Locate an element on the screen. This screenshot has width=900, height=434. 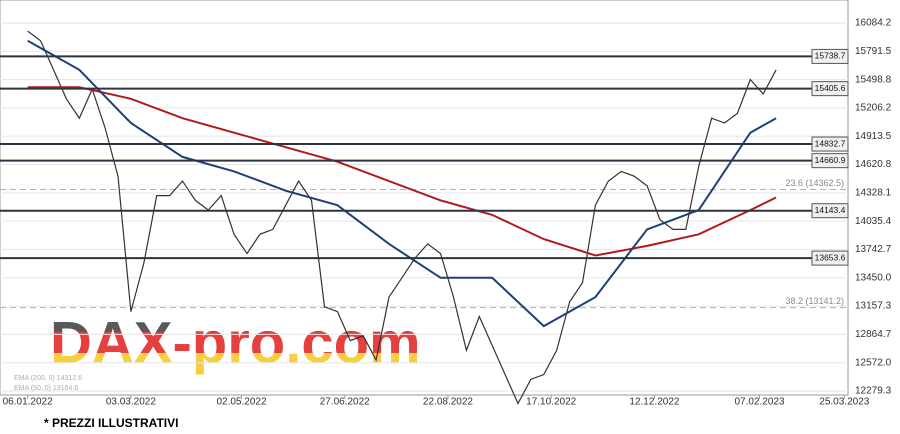
x-tick-label: 06.01.2022 is located at coordinates (28, 402).